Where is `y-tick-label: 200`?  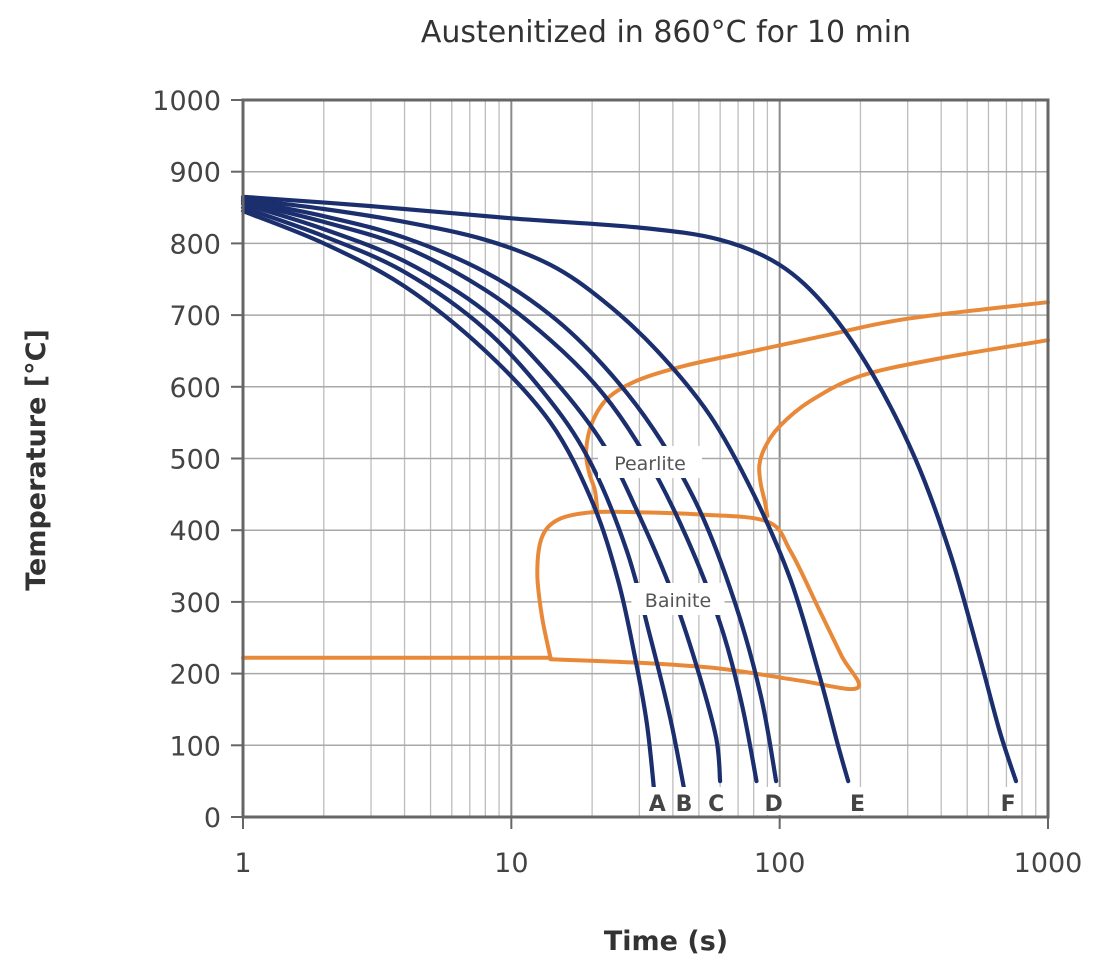 y-tick-label: 200 is located at coordinates (195, 675).